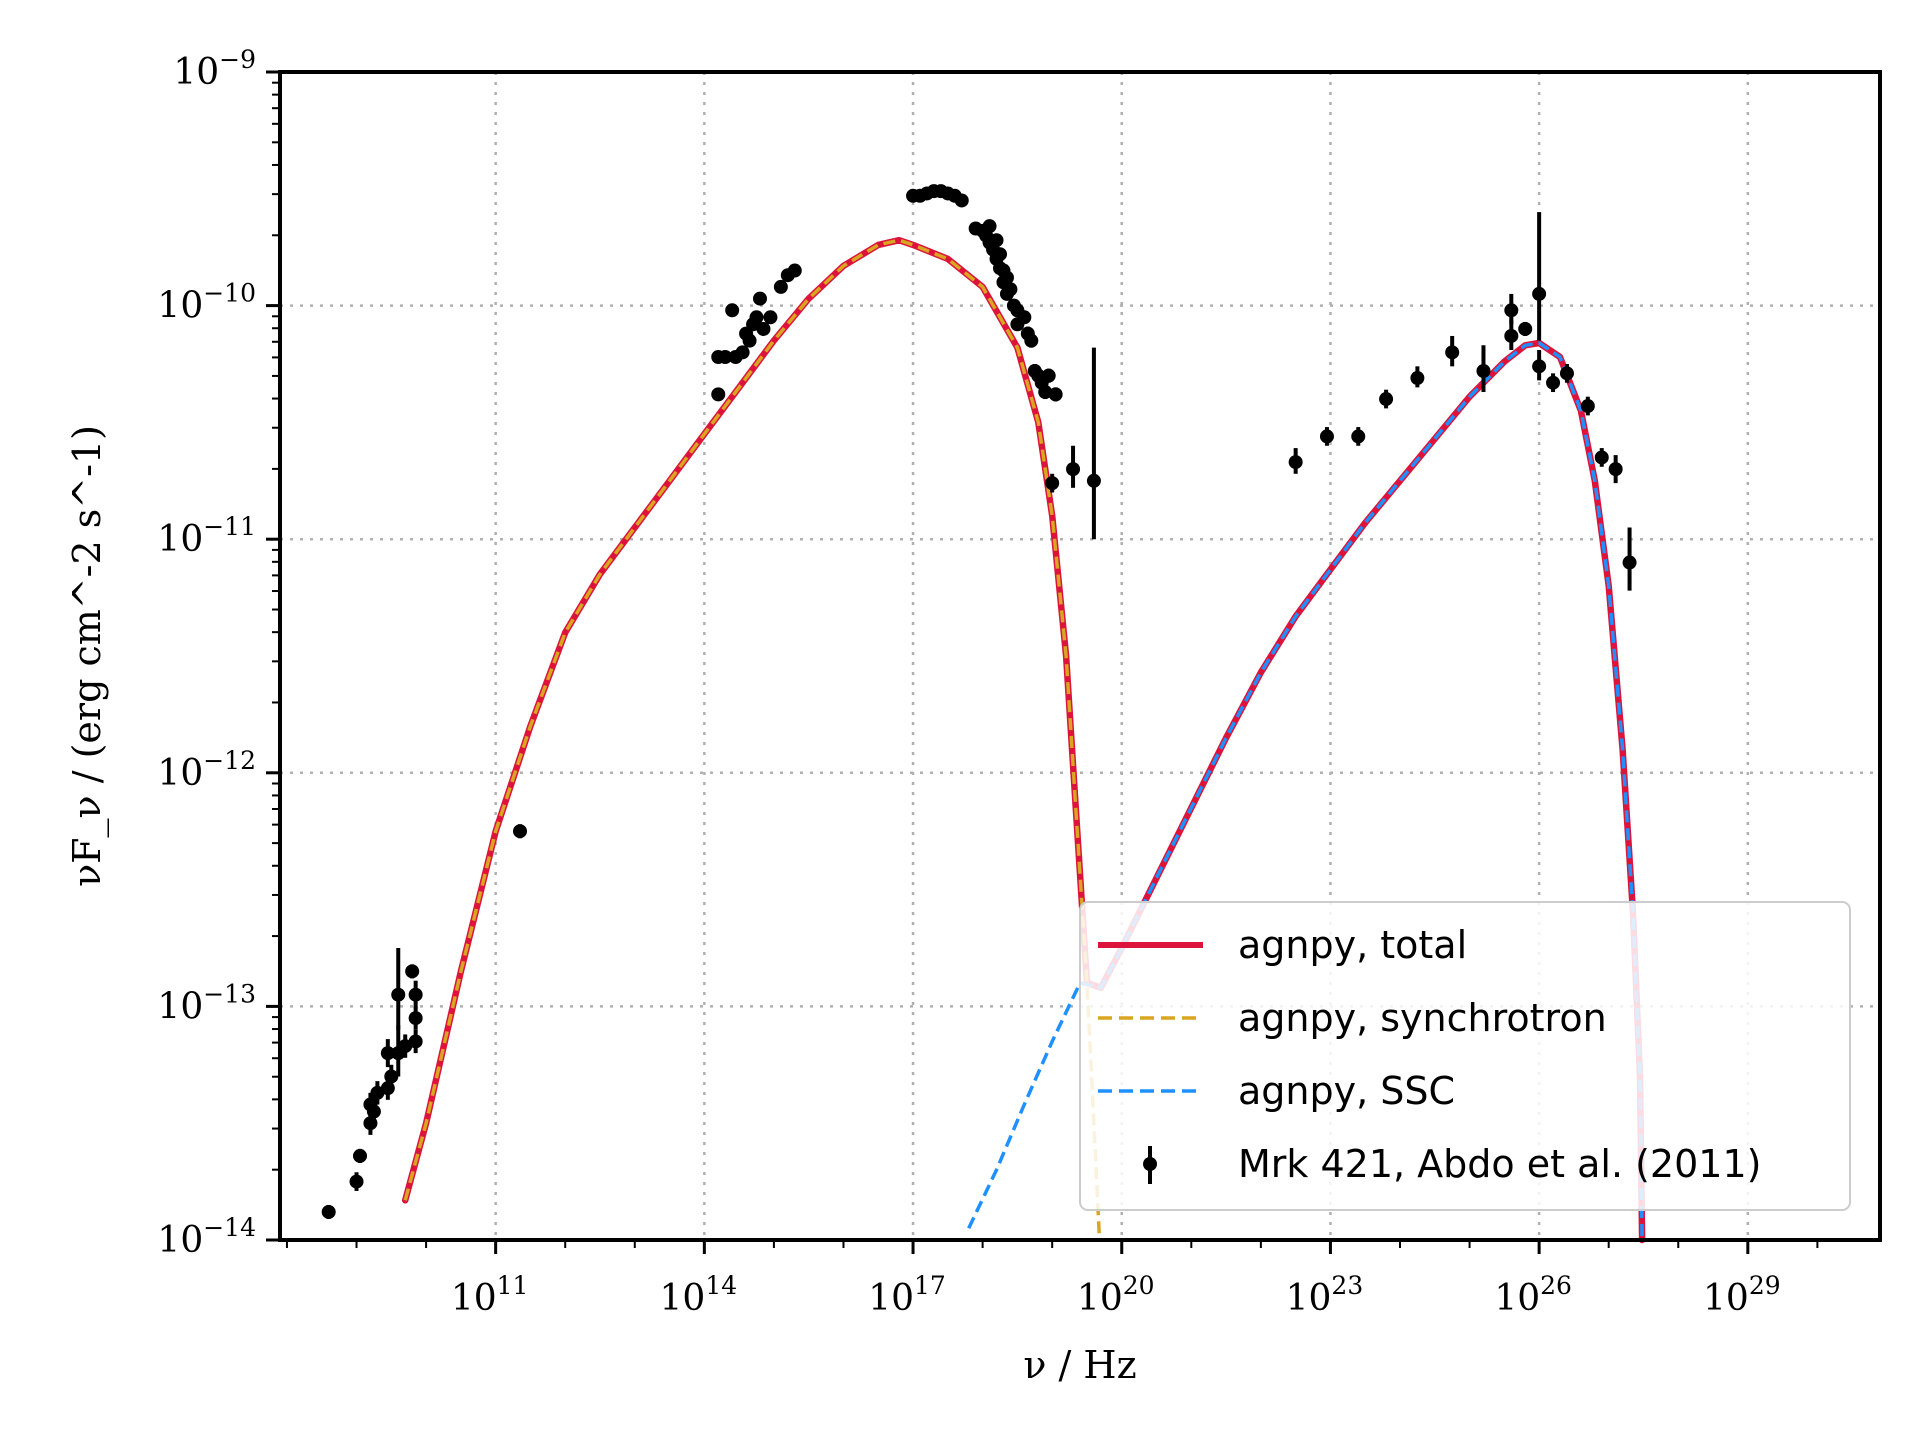 The width and height of the screenshot is (1920, 1440). Describe the element at coordinates (237, 59) in the screenshot. I see `y-tick-exponent: −9` at that location.